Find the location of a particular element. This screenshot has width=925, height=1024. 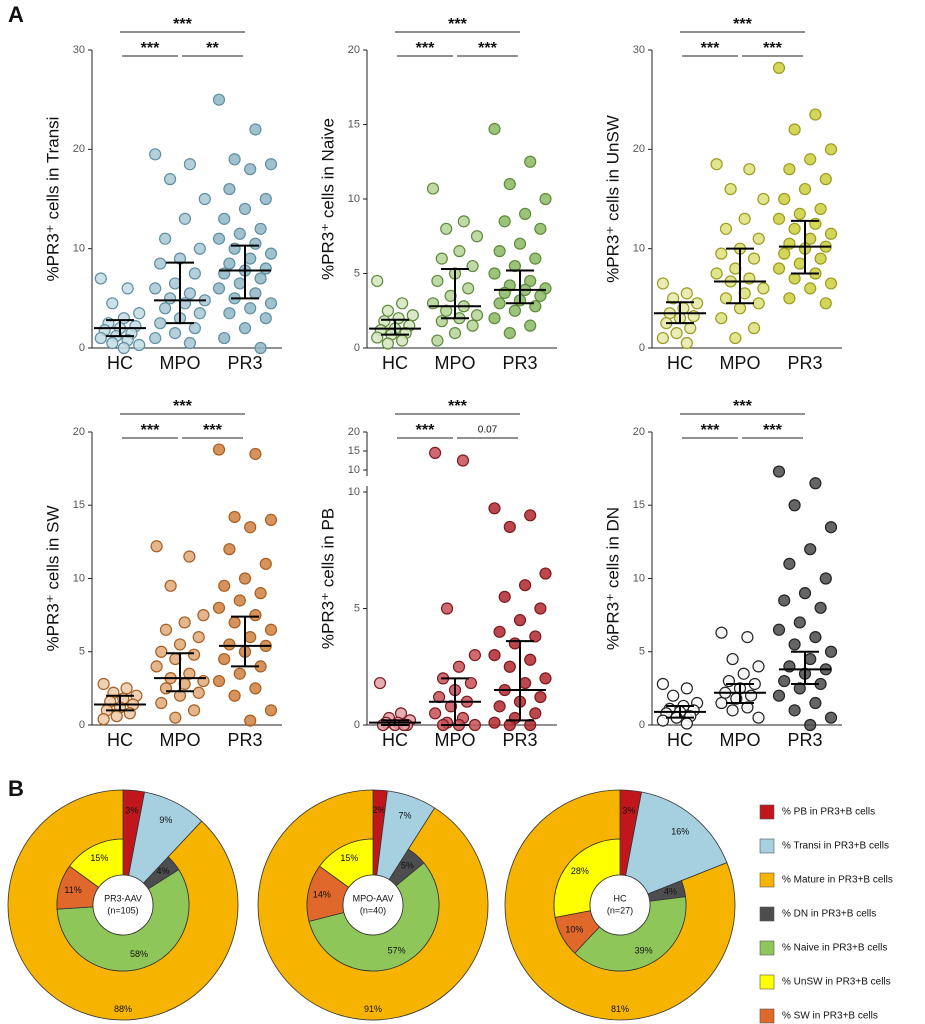

donut-hole is located at coordinates (620, 905).